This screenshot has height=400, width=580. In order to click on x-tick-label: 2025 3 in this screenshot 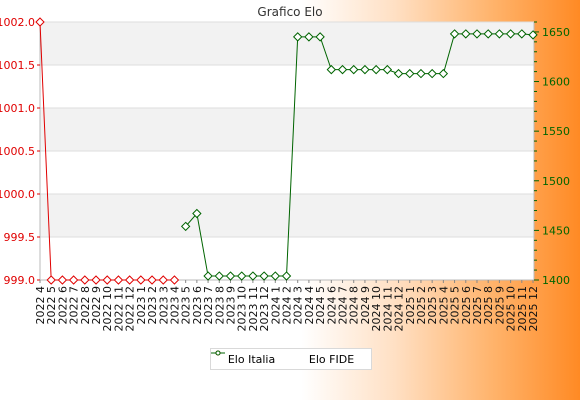, I will do `click(432, 305)`.